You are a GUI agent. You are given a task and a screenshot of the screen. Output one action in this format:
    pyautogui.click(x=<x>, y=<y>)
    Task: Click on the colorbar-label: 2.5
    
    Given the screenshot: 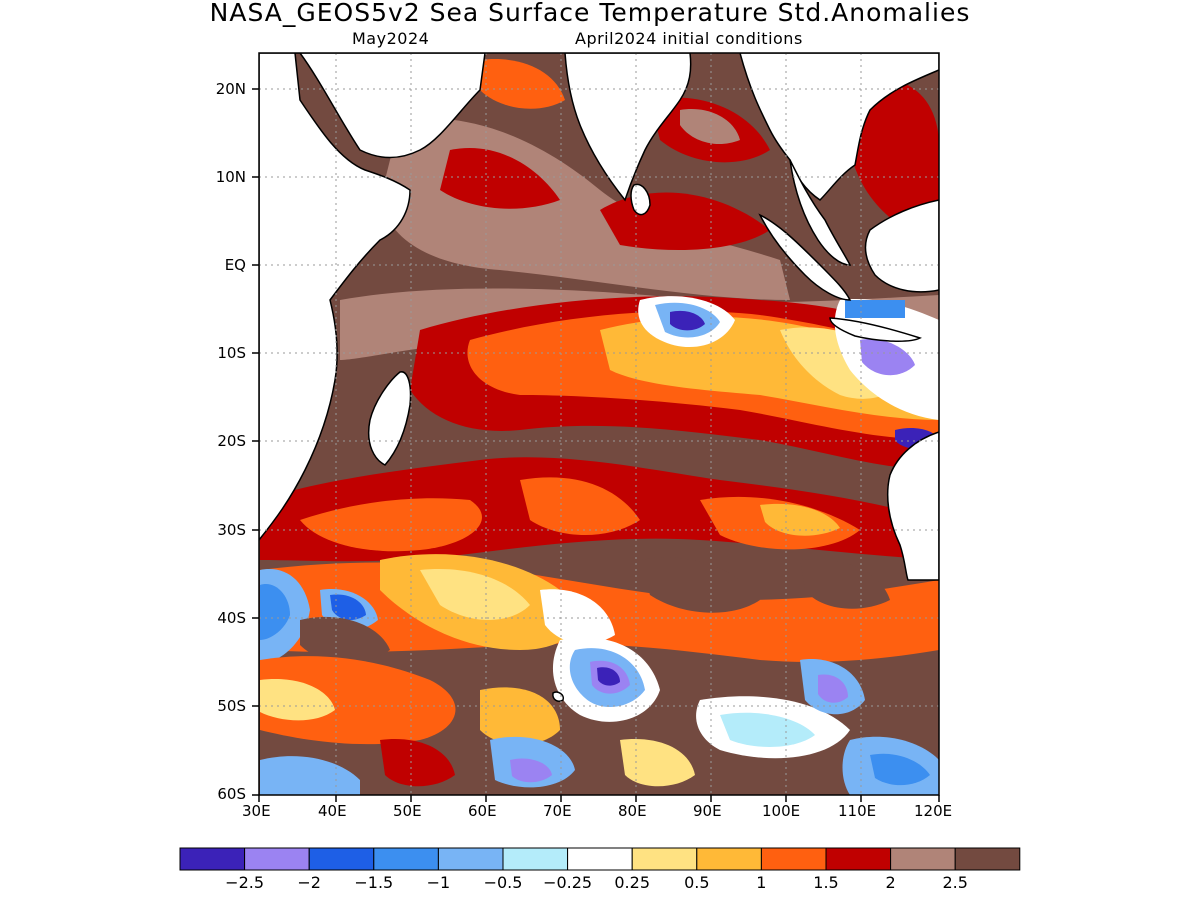 What is the action you would take?
    pyautogui.click(x=955, y=882)
    